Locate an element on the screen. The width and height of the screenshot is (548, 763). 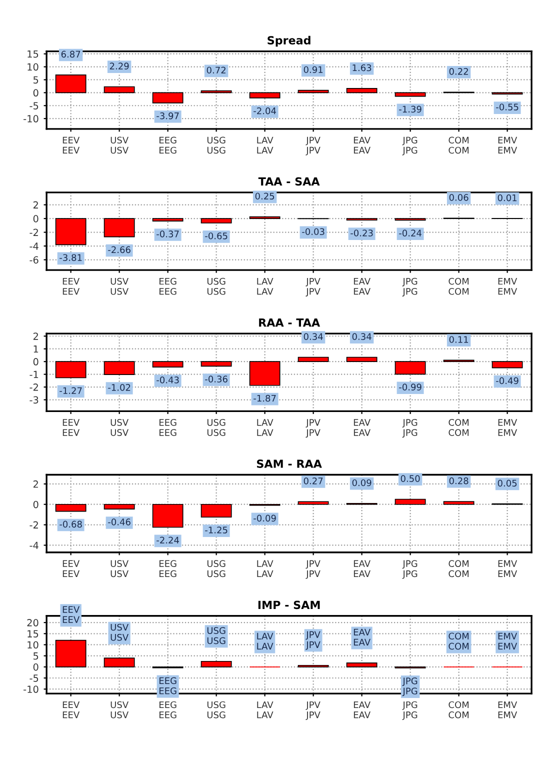
data-label: -0.99 is located at coordinates (410, 387).